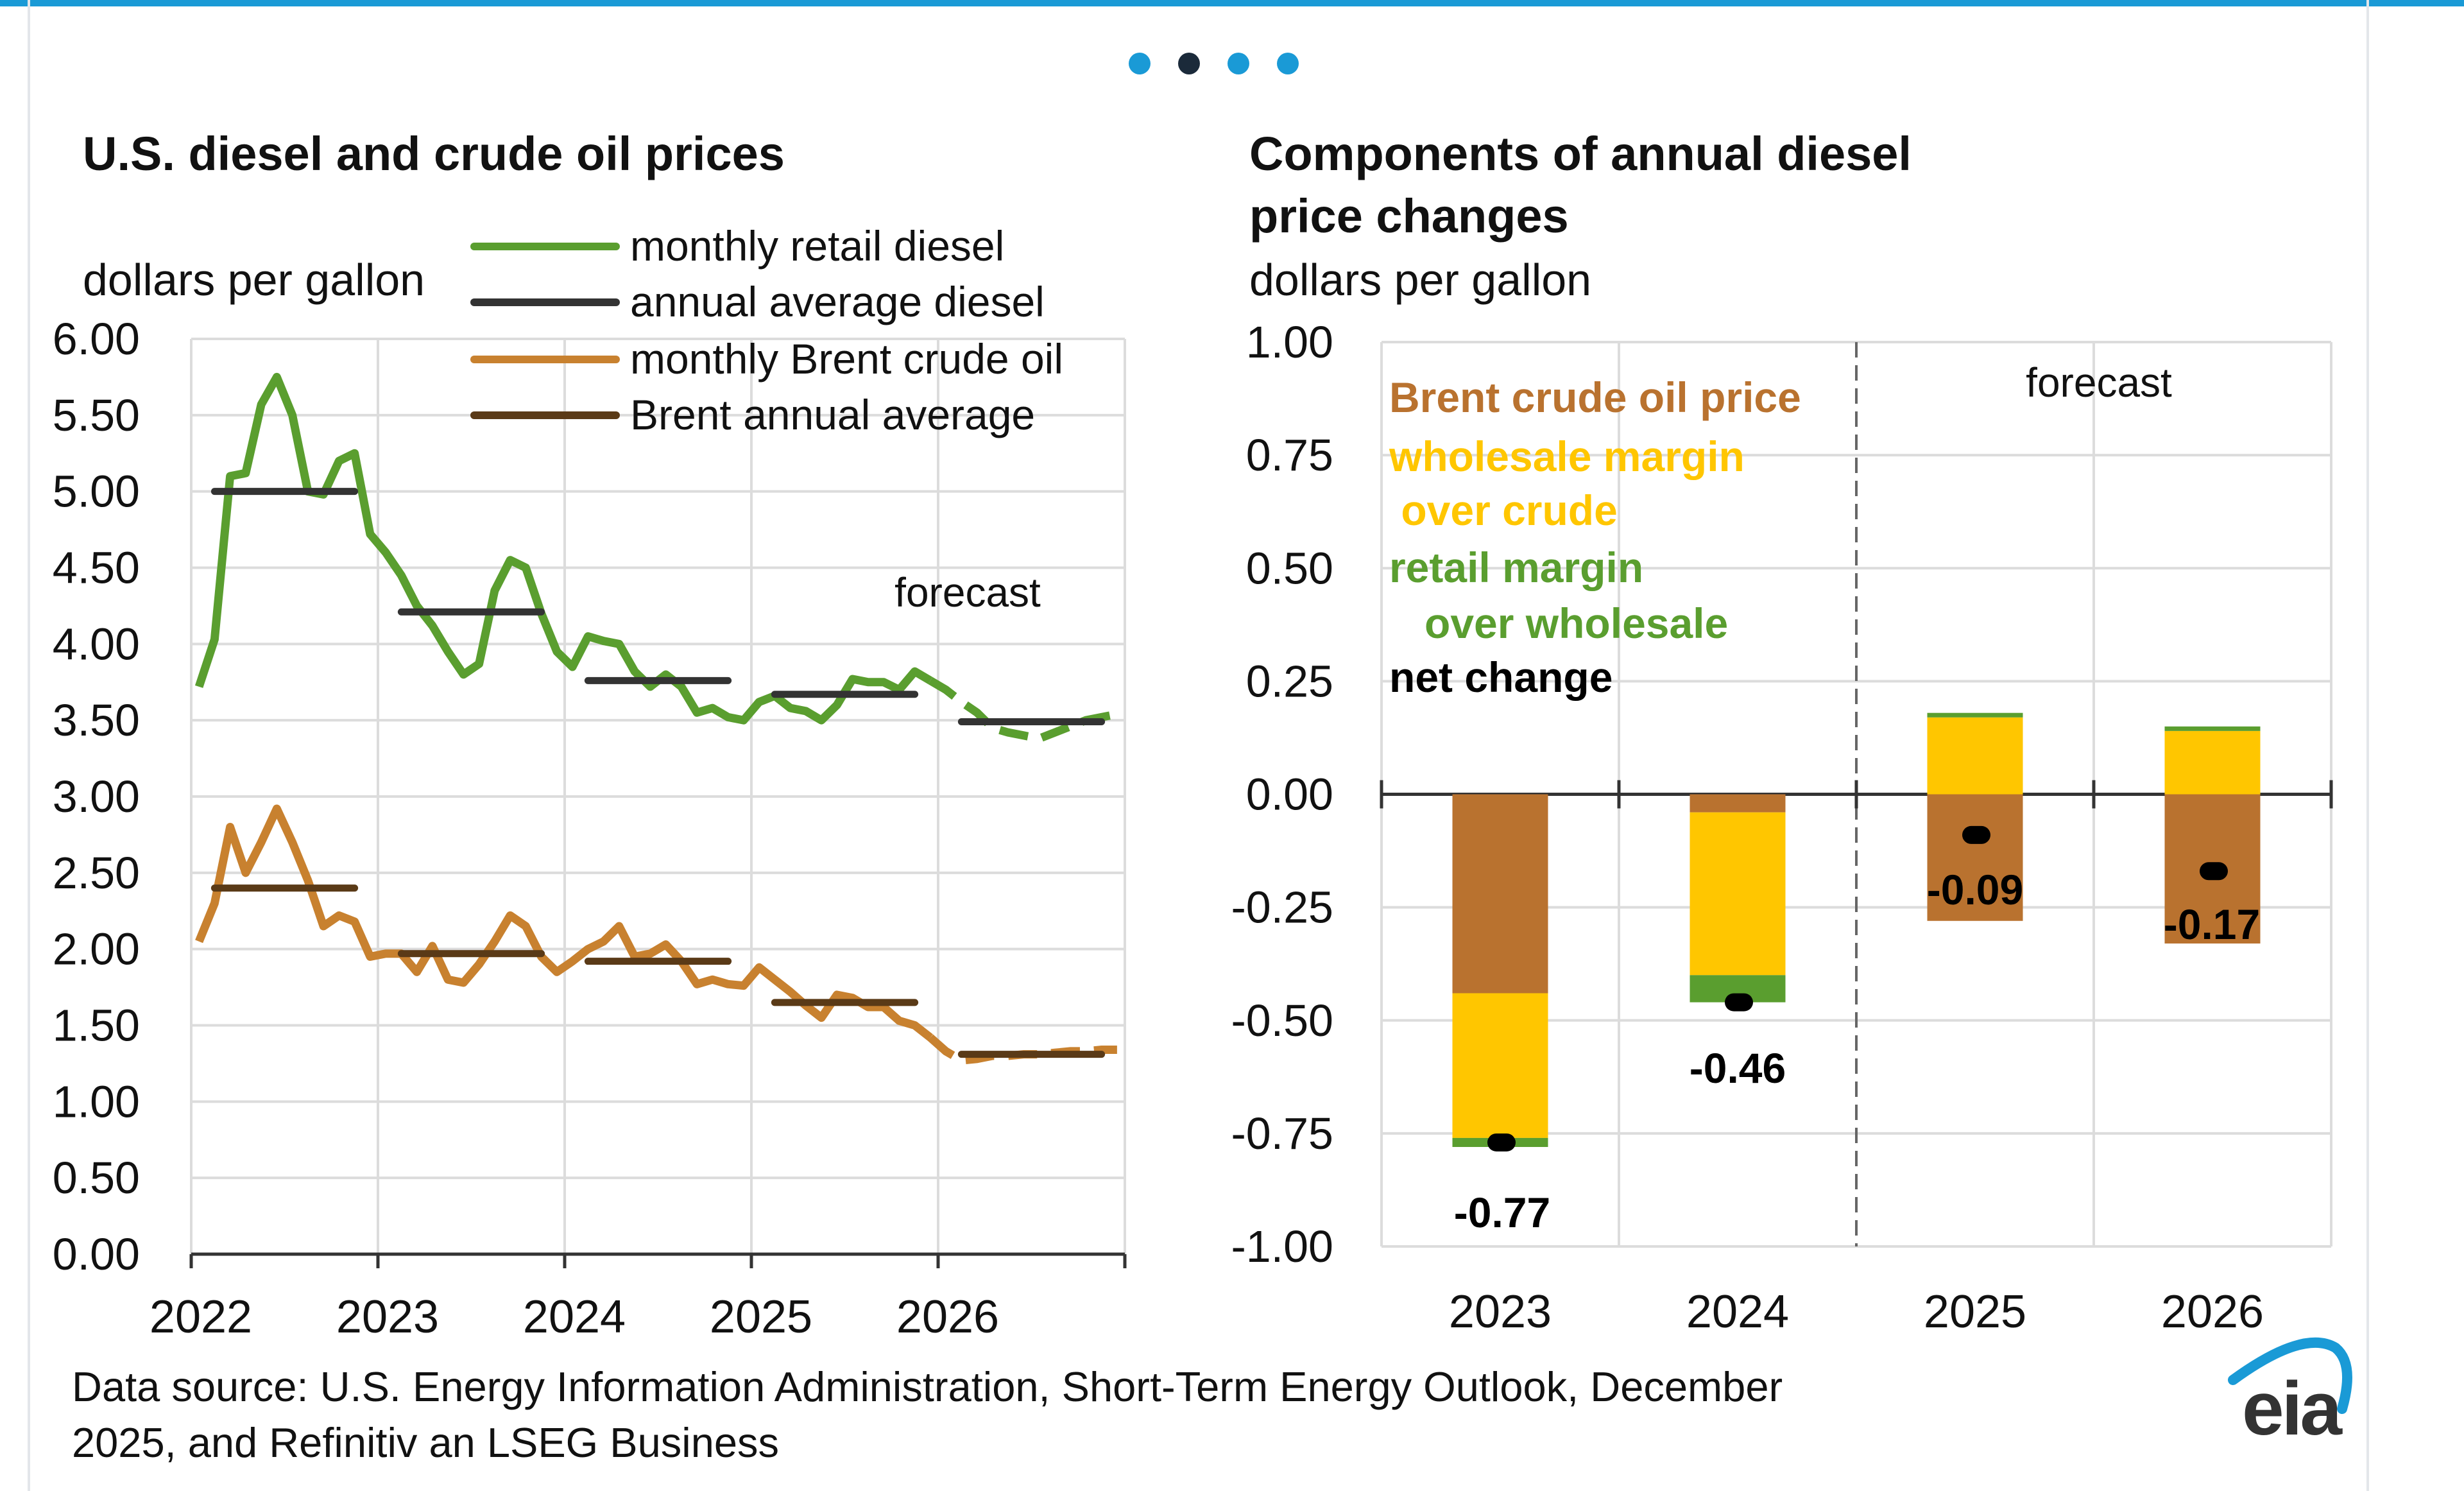  Describe the element at coordinates (1975, 889) in the screenshot. I see `net-change-label: -0.09` at that location.